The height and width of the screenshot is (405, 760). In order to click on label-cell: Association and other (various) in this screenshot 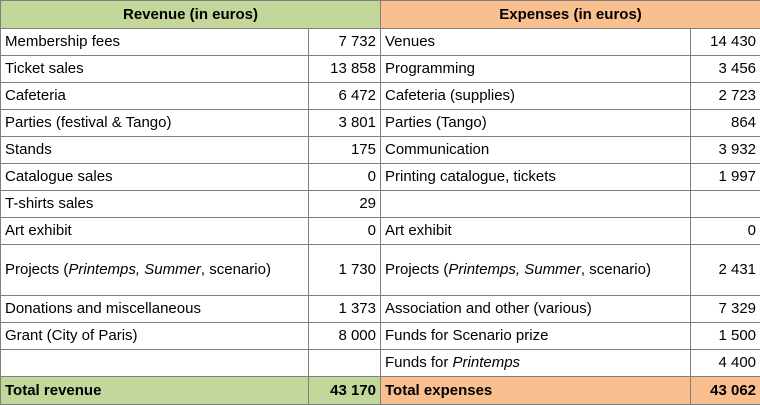, I will do `click(535, 309)`.